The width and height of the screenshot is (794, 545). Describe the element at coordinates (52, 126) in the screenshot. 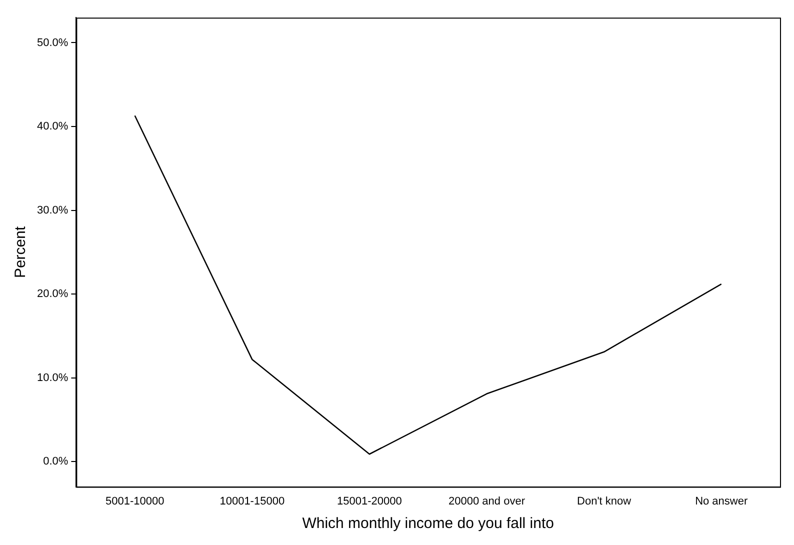

I see `y-tick-label: 40.0%` at that location.